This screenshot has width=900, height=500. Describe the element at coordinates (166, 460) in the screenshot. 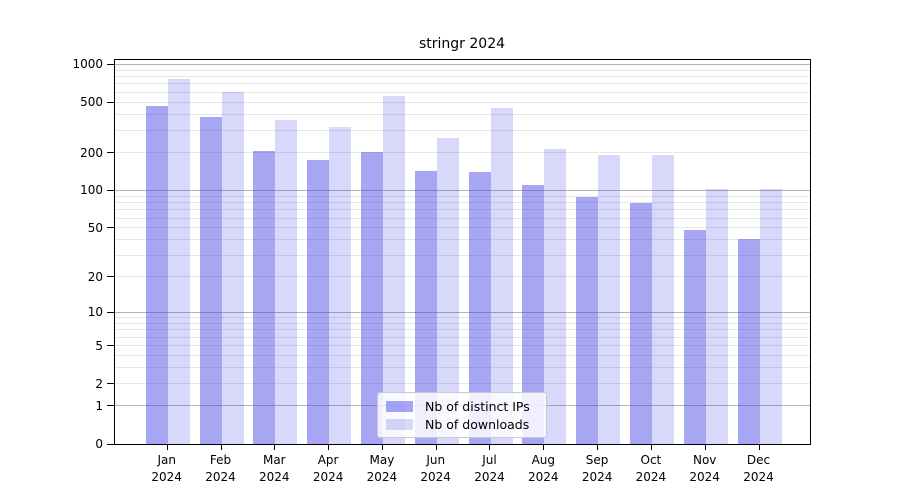

I see `x-tick-label-month: Jan` at that location.